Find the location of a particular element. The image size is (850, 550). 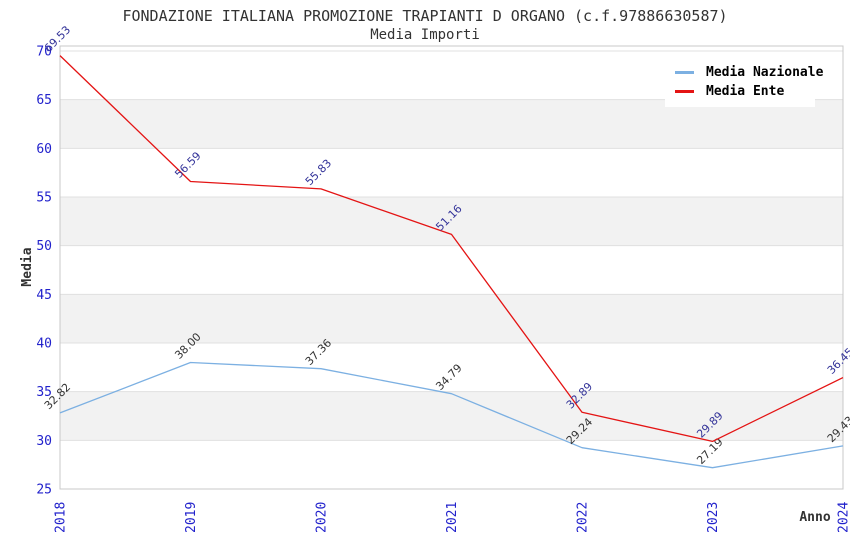

y-tick-label: 30 is located at coordinates (44, 441).